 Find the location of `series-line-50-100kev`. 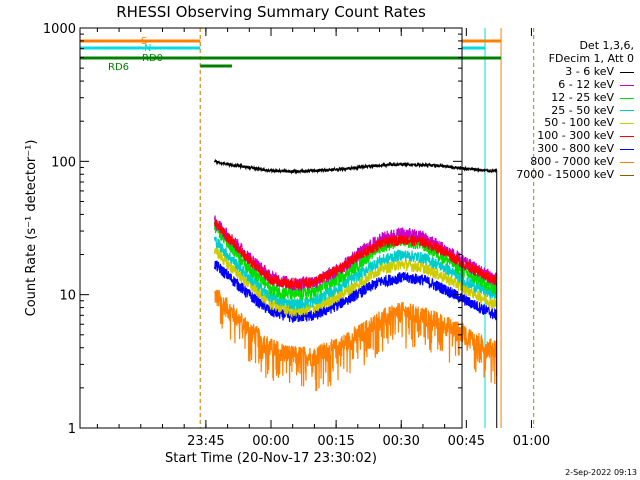

series-line-50-100kev is located at coordinates (356, 282).